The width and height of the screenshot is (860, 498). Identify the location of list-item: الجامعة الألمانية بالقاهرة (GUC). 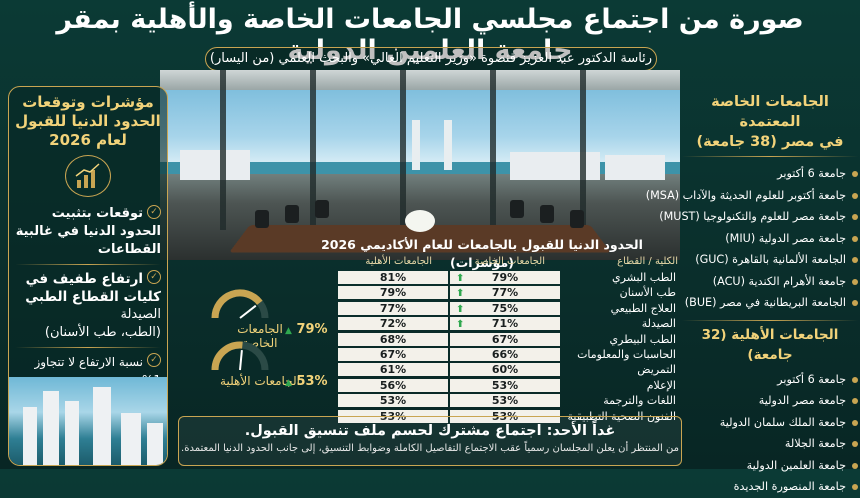
(770, 260).